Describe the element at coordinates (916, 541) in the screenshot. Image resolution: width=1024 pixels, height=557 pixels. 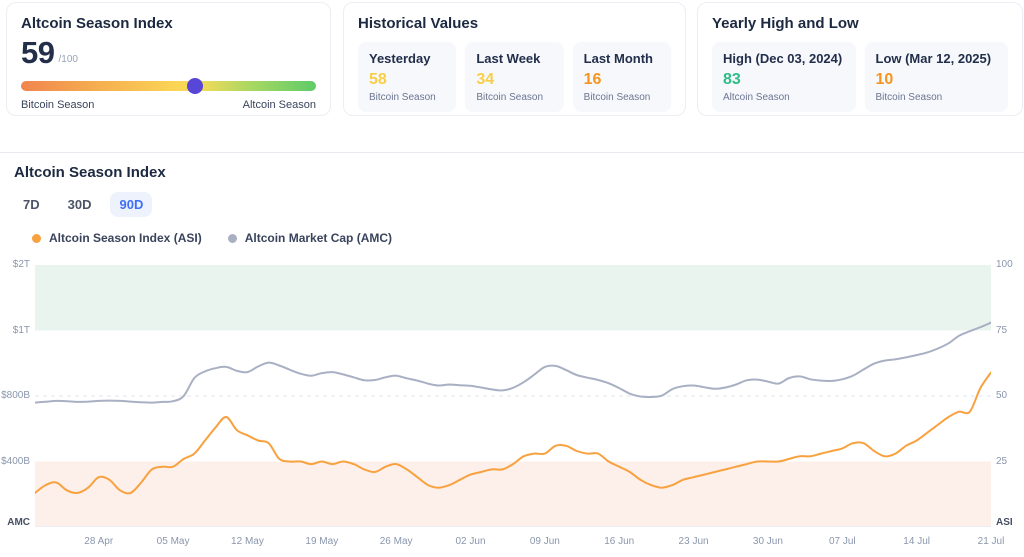
I see `x-axis-label: 14 Jul` at that location.